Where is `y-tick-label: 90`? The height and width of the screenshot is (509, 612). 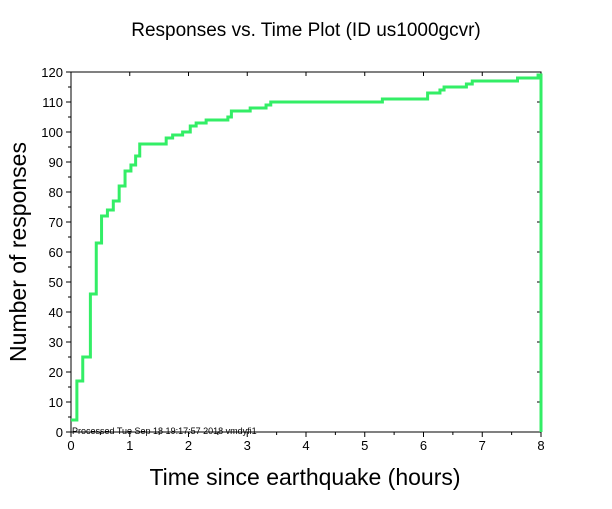
y-tick-label: 90 is located at coordinates (56, 162).